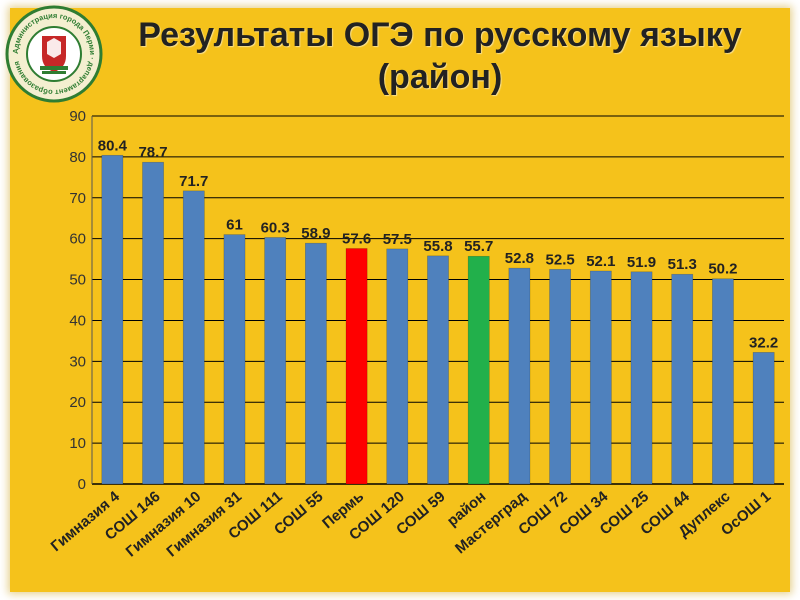 The image size is (800, 600). What do you see at coordinates (478, 246) in the screenshot?
I see `data-label-9: 55.7` at bounding box center [478, 246].